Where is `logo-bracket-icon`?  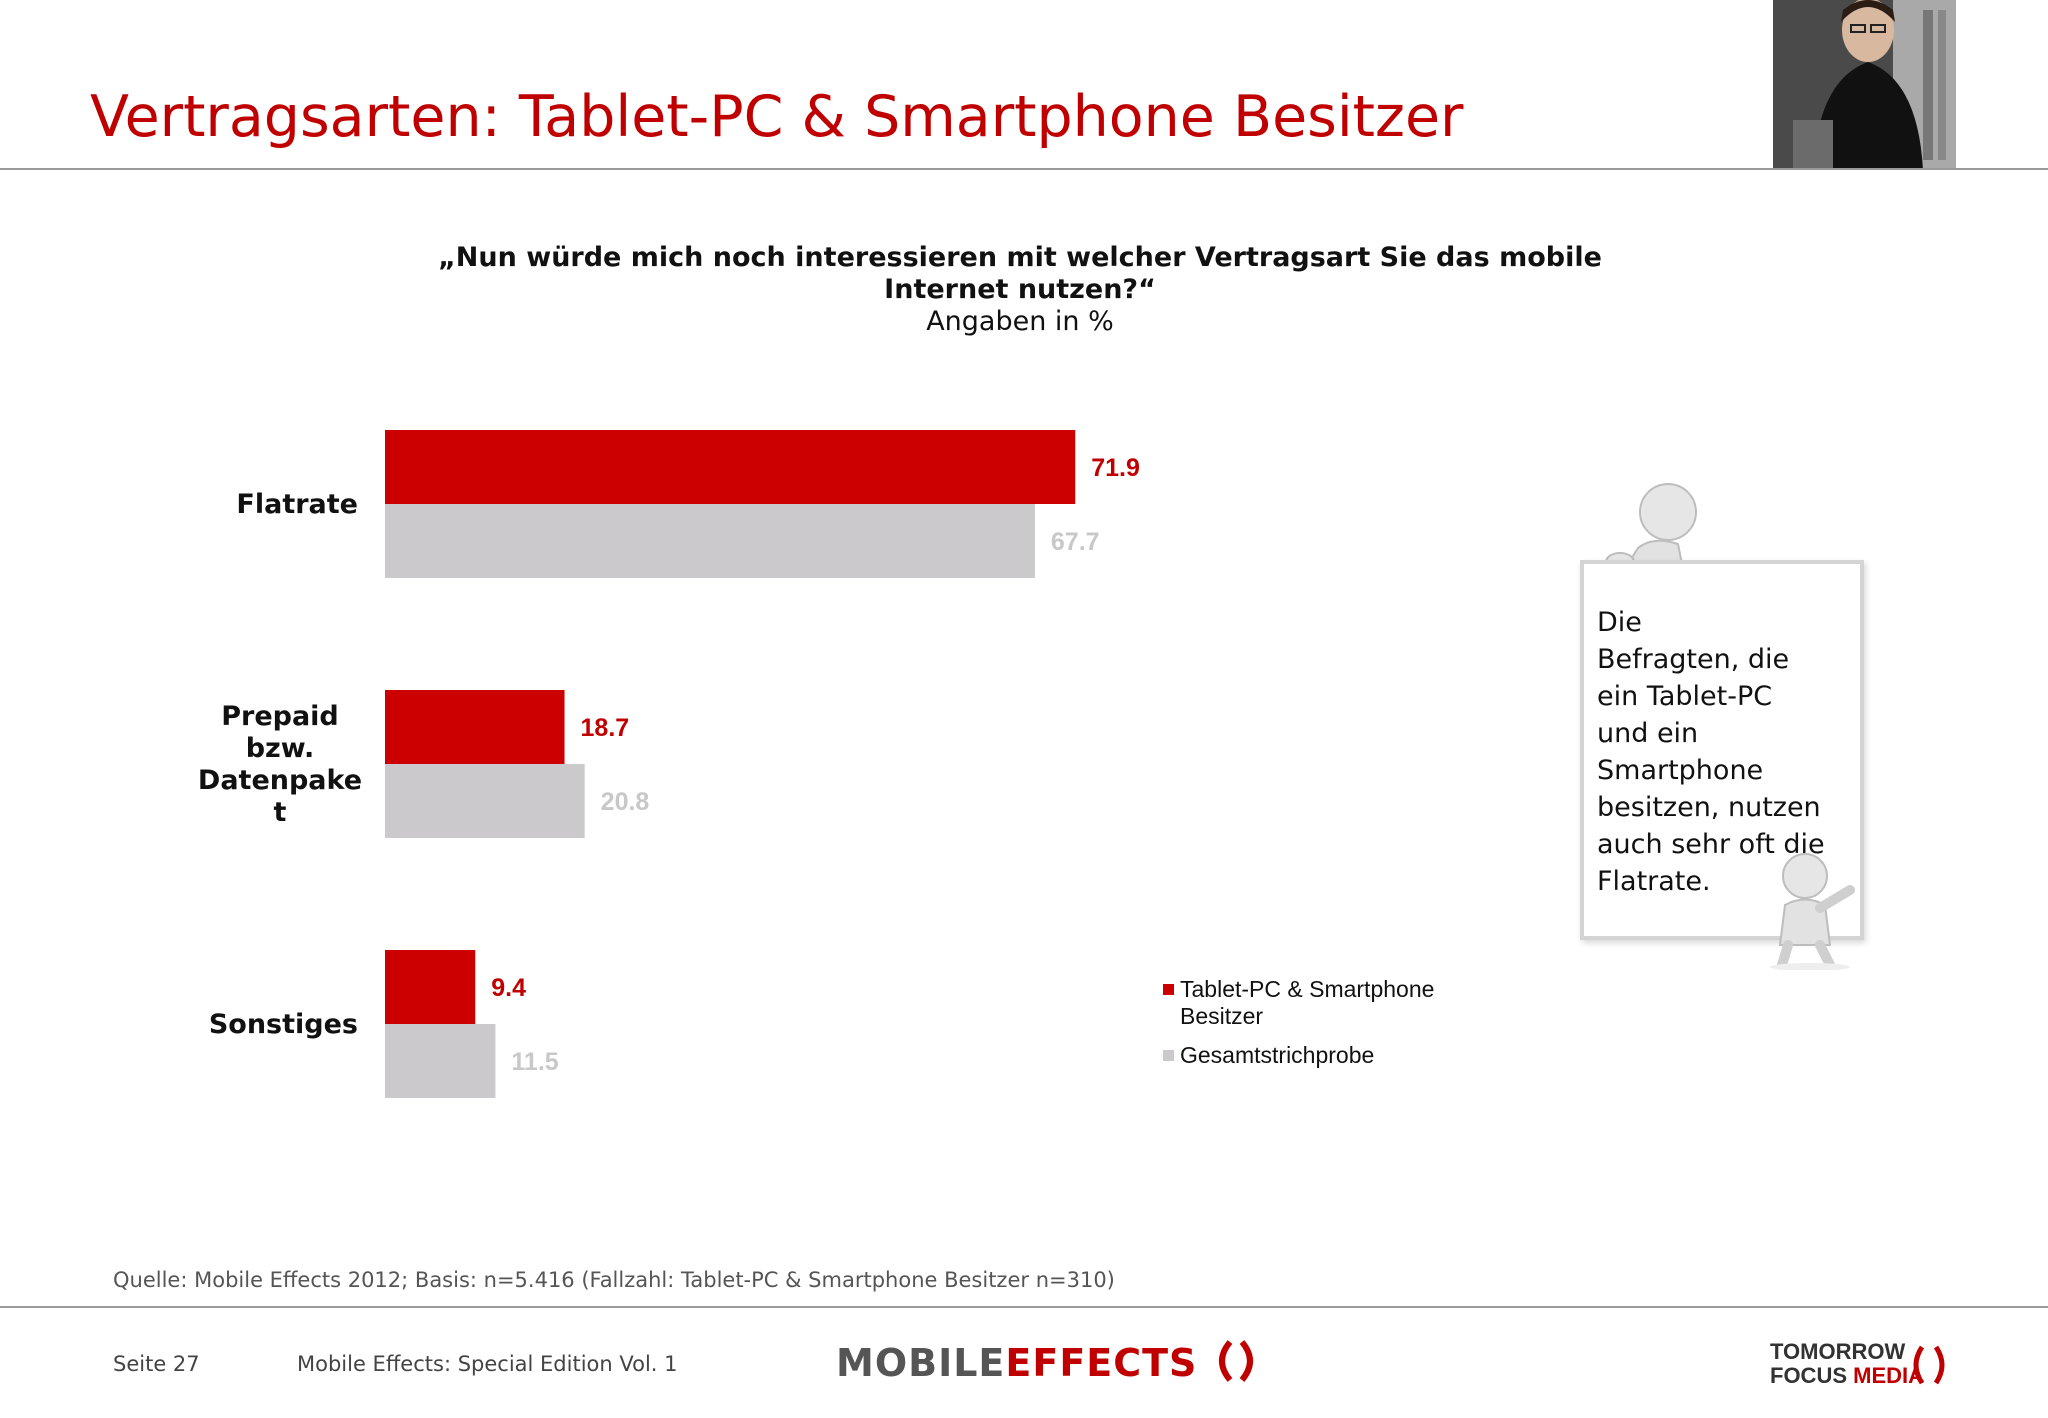 logo-bracket-icon is located at coordinates (1235, 1361).